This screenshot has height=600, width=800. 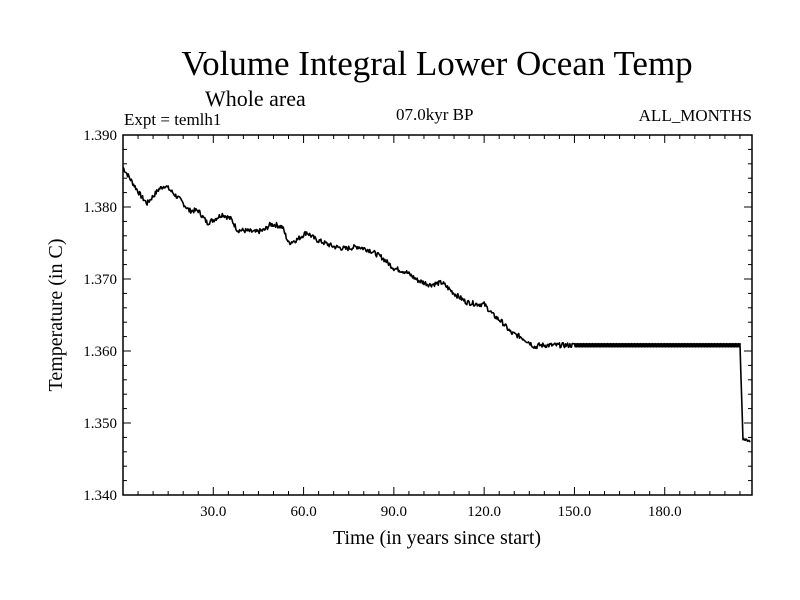 I want to click on x-tick-label: 150.0, so click(x=575, y=512).